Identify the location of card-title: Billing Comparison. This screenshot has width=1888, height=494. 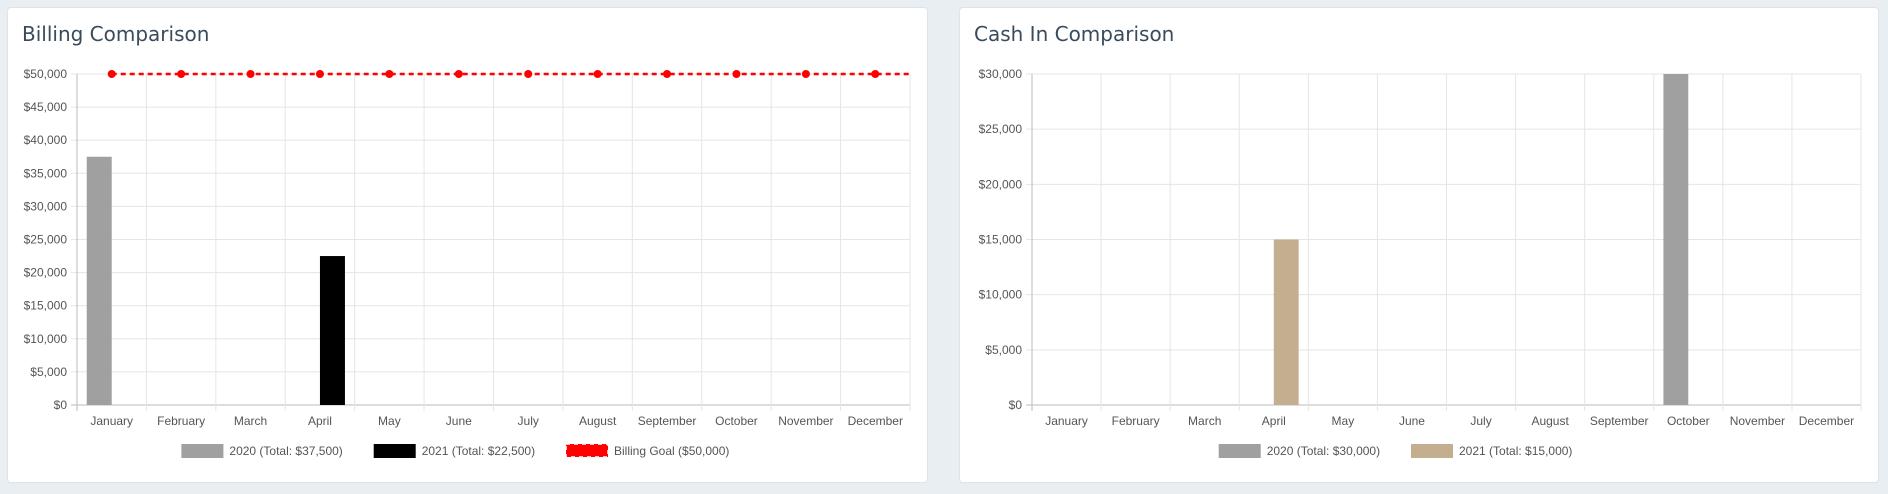
(116, 34).